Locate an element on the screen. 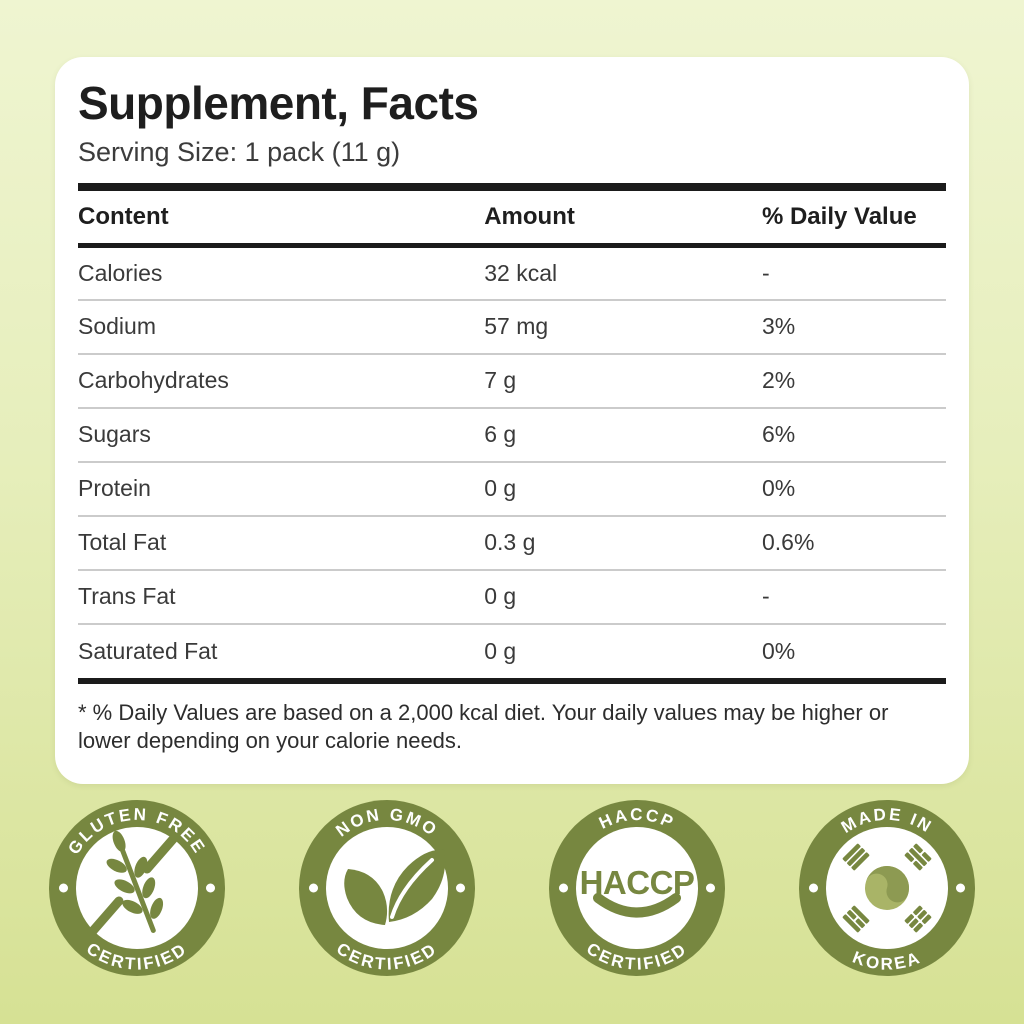 This screenshot has width=1024, height=1024. table-top-divider is located at coordinates (512, 186).